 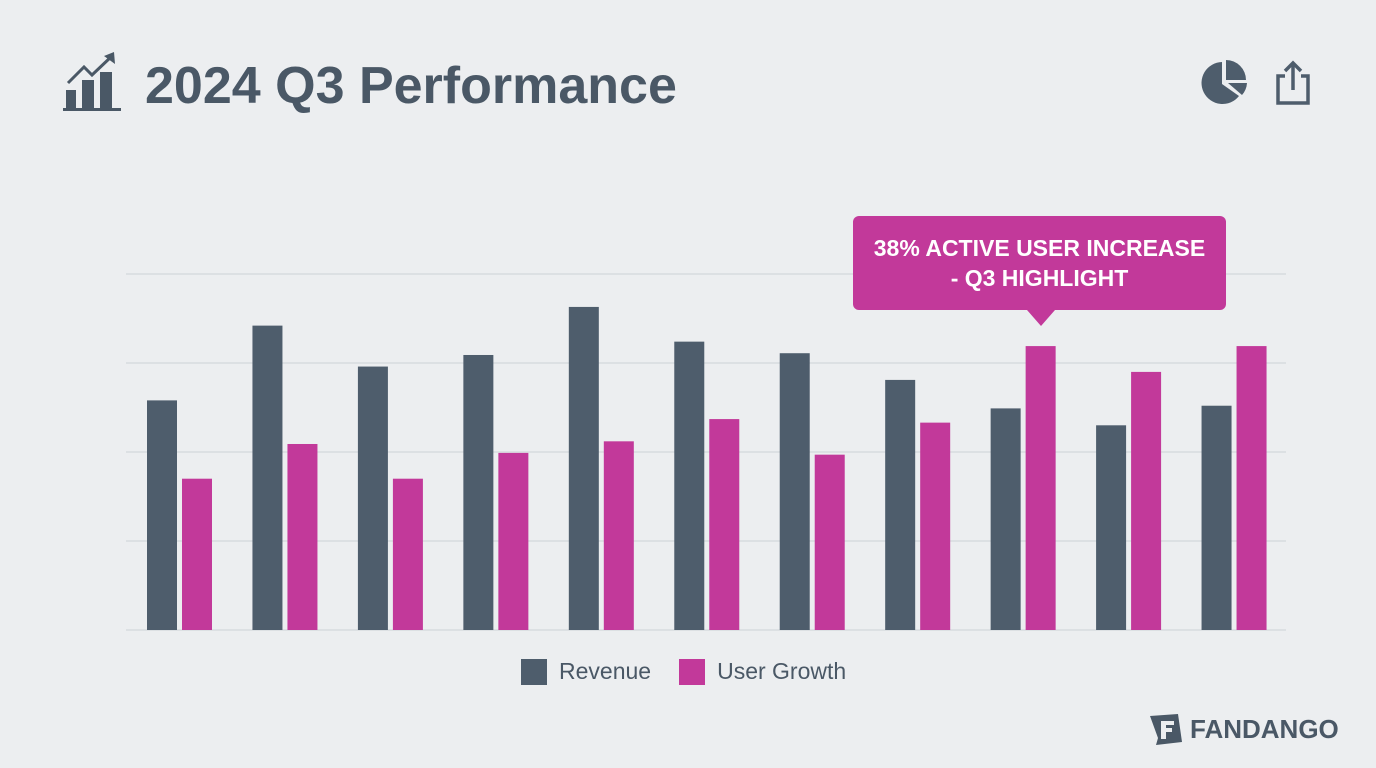 I want to click on brand-name: FANDANGO, so click(x=1264, y=728).